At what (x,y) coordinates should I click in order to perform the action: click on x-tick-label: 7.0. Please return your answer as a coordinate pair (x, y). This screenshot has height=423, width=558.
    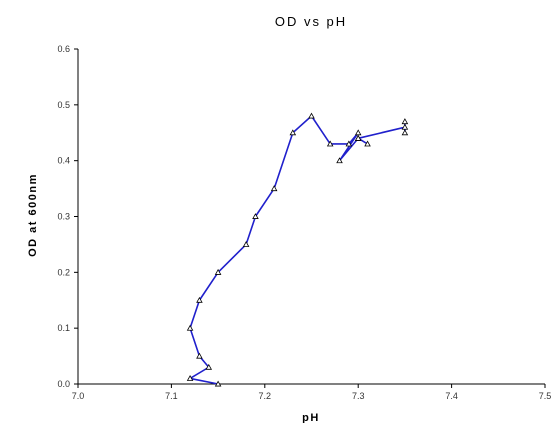
    Looking at the image, I should click on (78, 396).